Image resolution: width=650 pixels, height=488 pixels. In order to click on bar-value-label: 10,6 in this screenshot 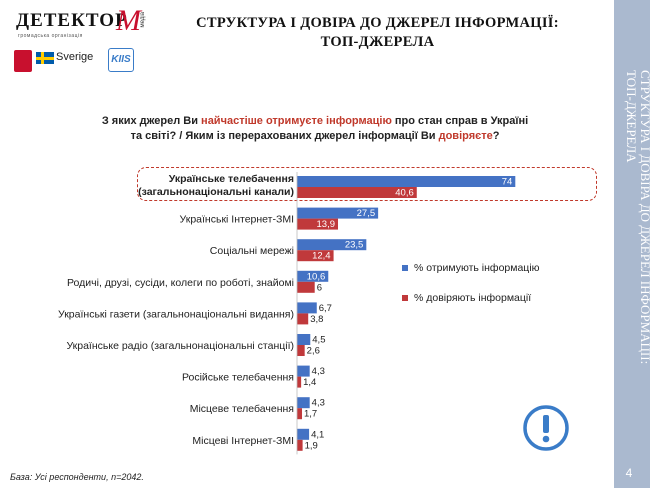, I will do `click(316, 276)`.